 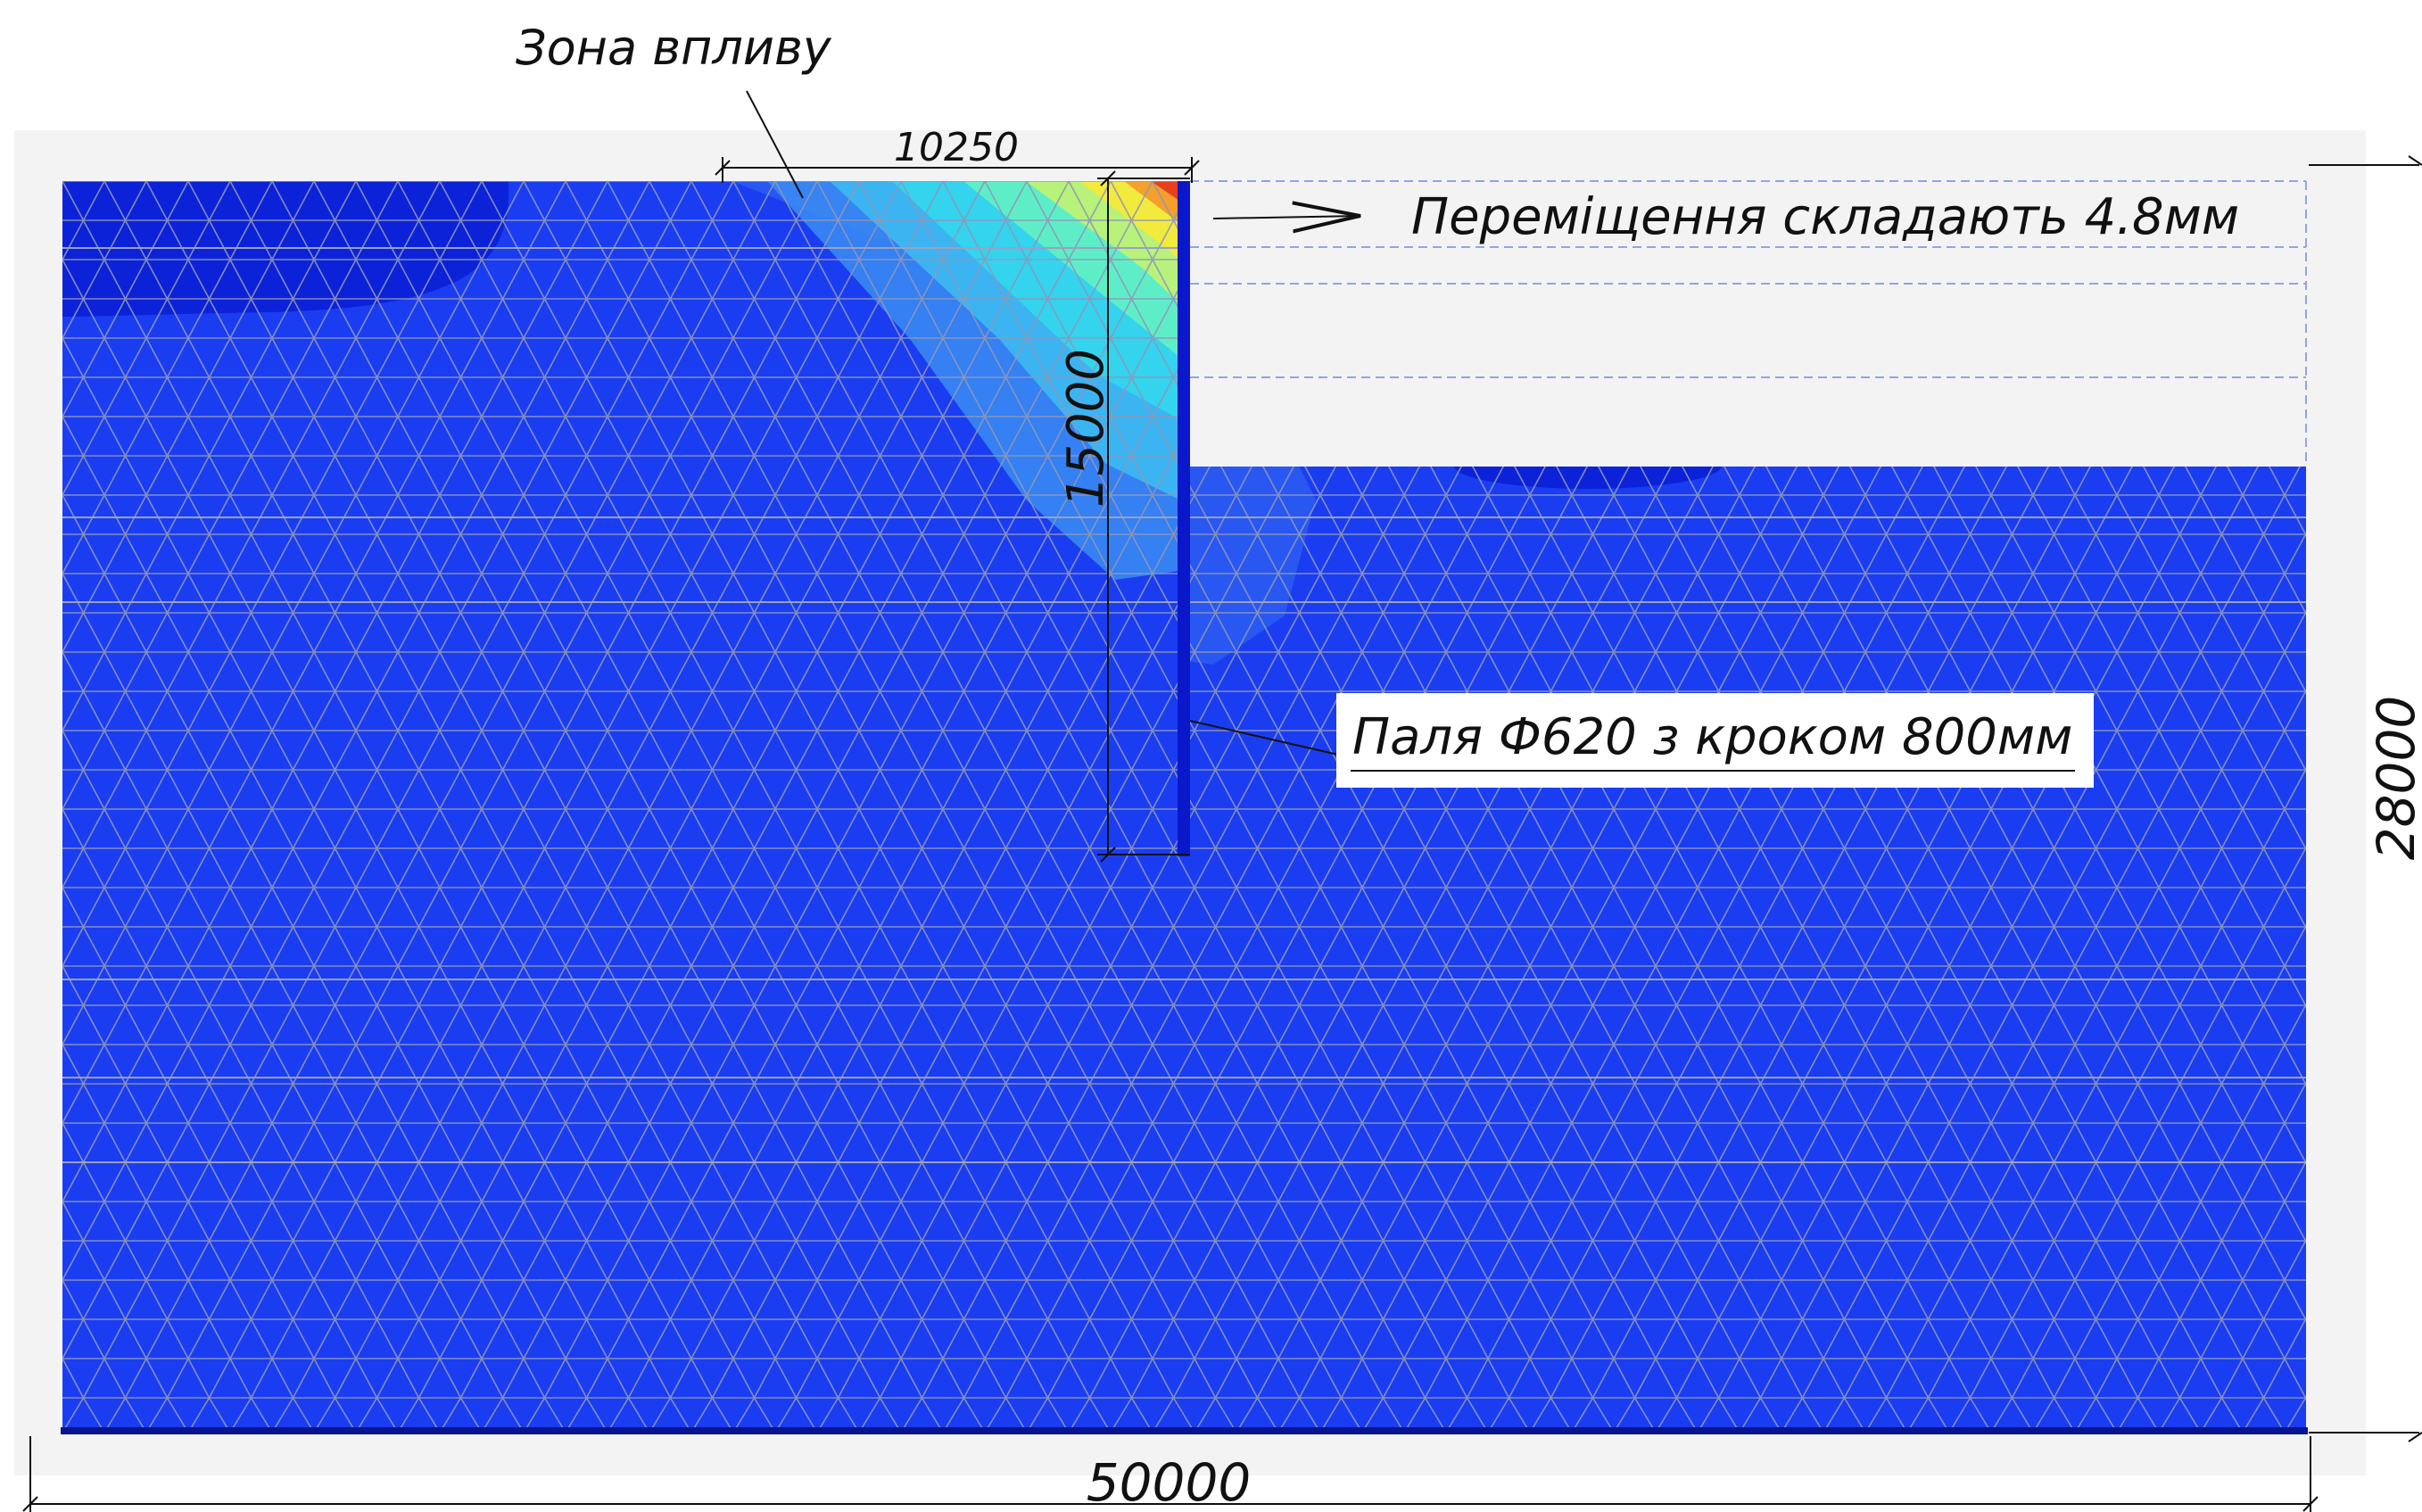 What do you see at coordinates (1144, 516) in the screenshot?
I see `dimension-pile-depth` at bounding box center [1144, 516].